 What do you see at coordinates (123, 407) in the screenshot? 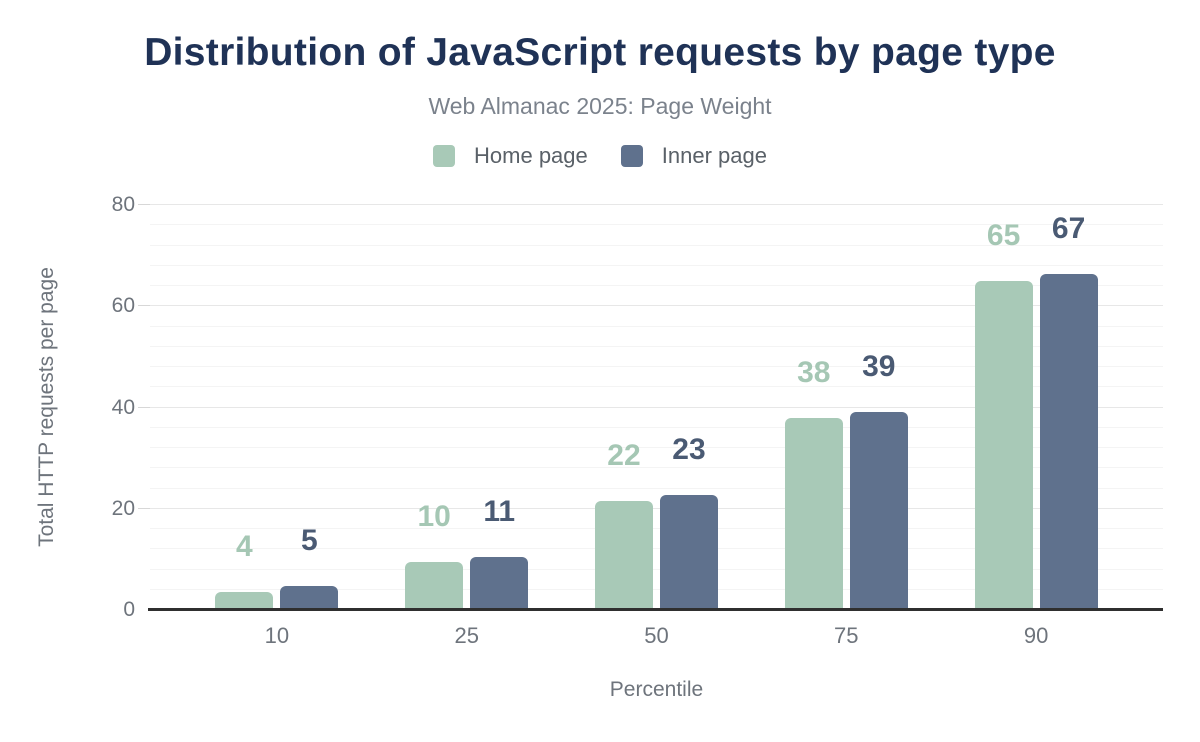
I see `y-tick-label: 40` at bounding box center [123, 407].